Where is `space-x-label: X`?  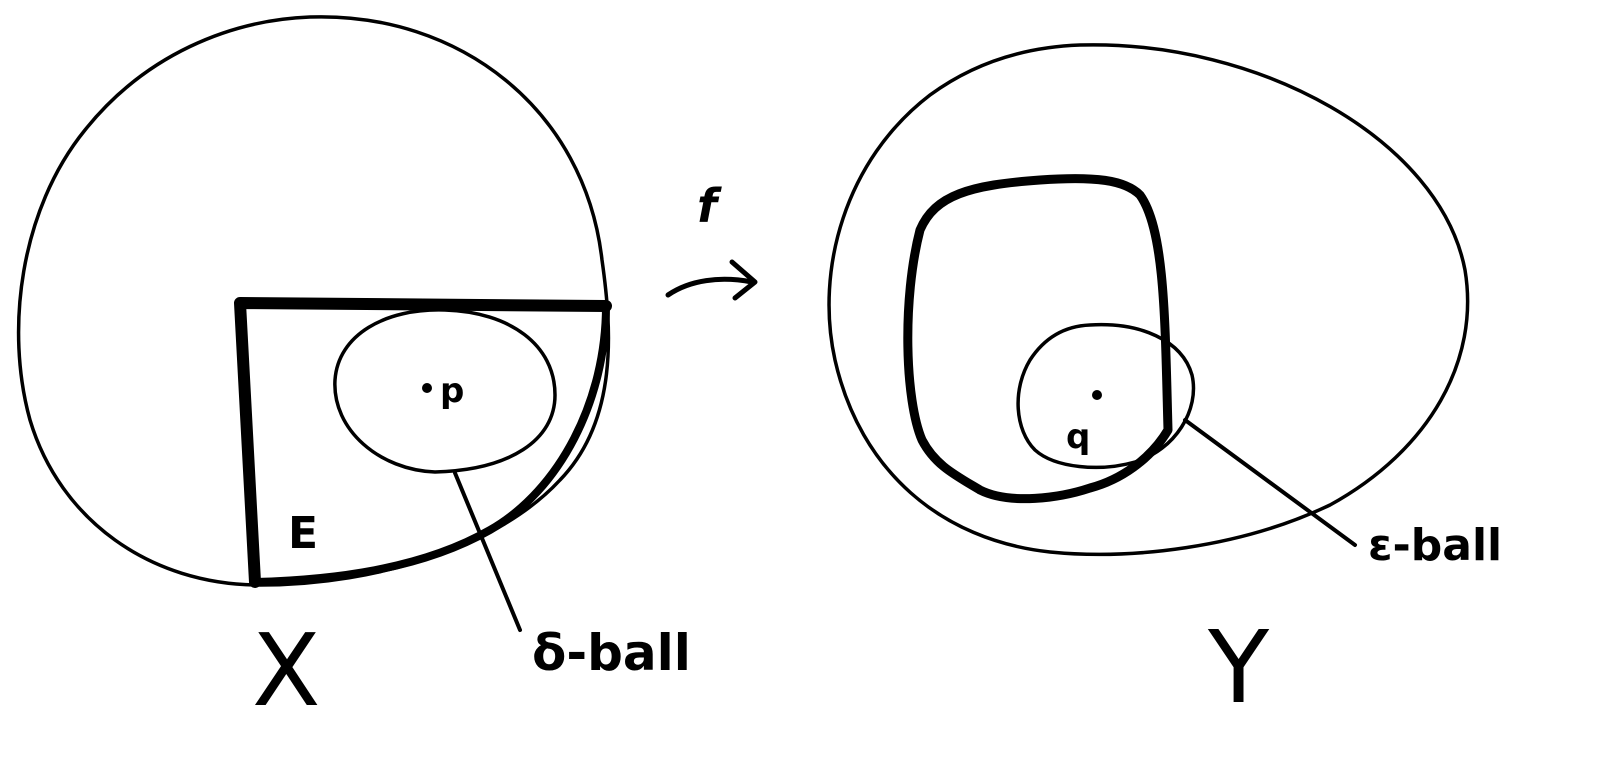
space-x-label: X is located at coordinates (286, 670).